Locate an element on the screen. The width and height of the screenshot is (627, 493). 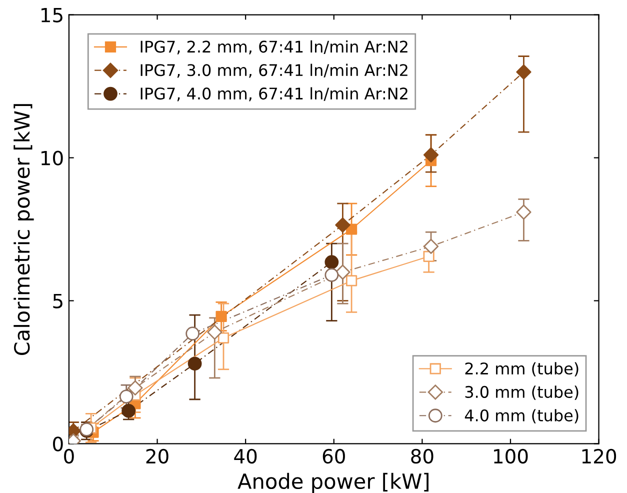
x-axis-title: Anode power [kW] is located at coordinates (333, 482).